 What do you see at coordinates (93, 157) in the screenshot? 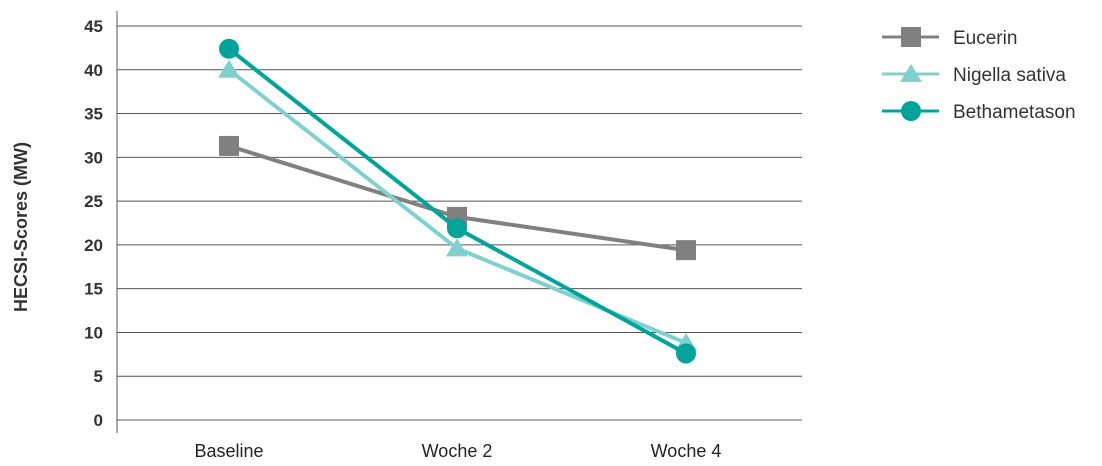
I see `y-tick-label: 30` at bounding box center [93, 157].